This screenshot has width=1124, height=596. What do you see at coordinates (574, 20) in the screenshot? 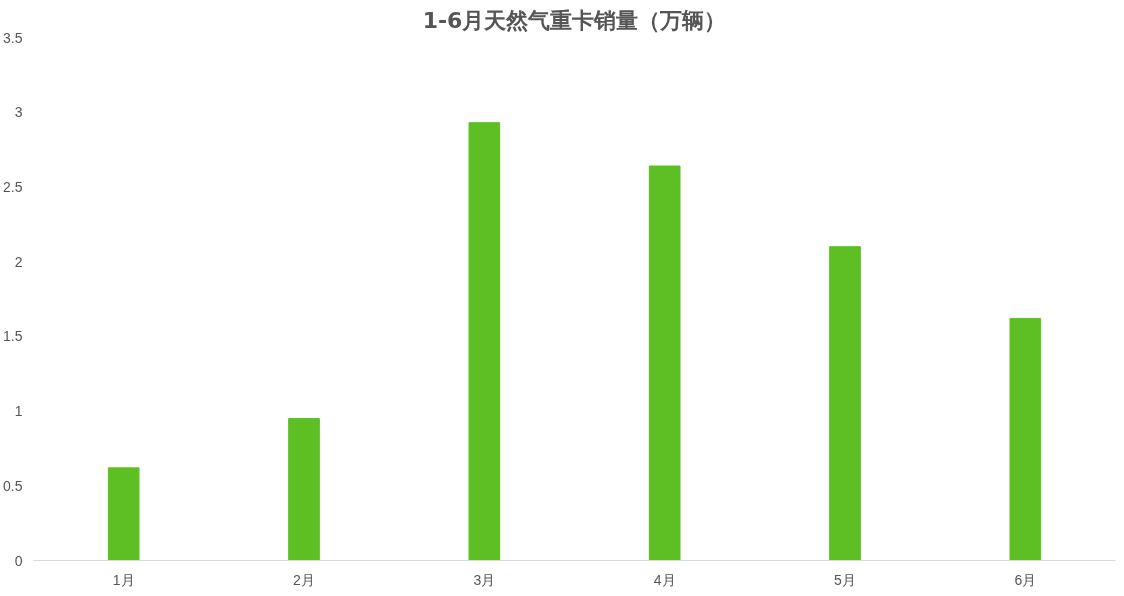
I see `chart-title: 1-6月天然气重卡销量（万辆）` at bounding box center [574, 20].